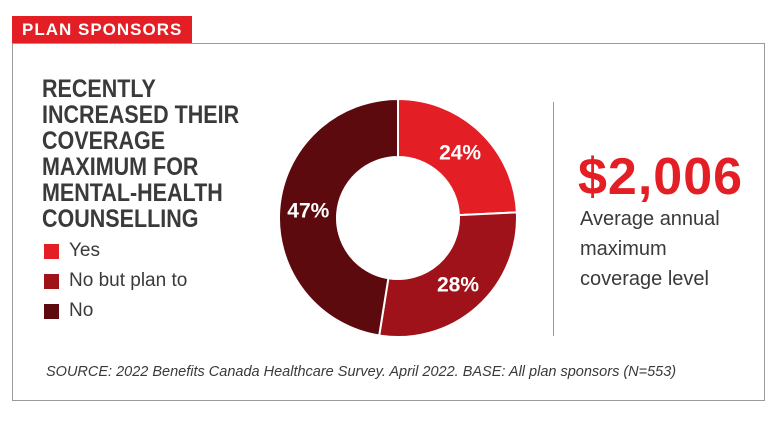 This screenshot has height=421, width=783. I want to click on legend-item-no: No, so click(115, 311).